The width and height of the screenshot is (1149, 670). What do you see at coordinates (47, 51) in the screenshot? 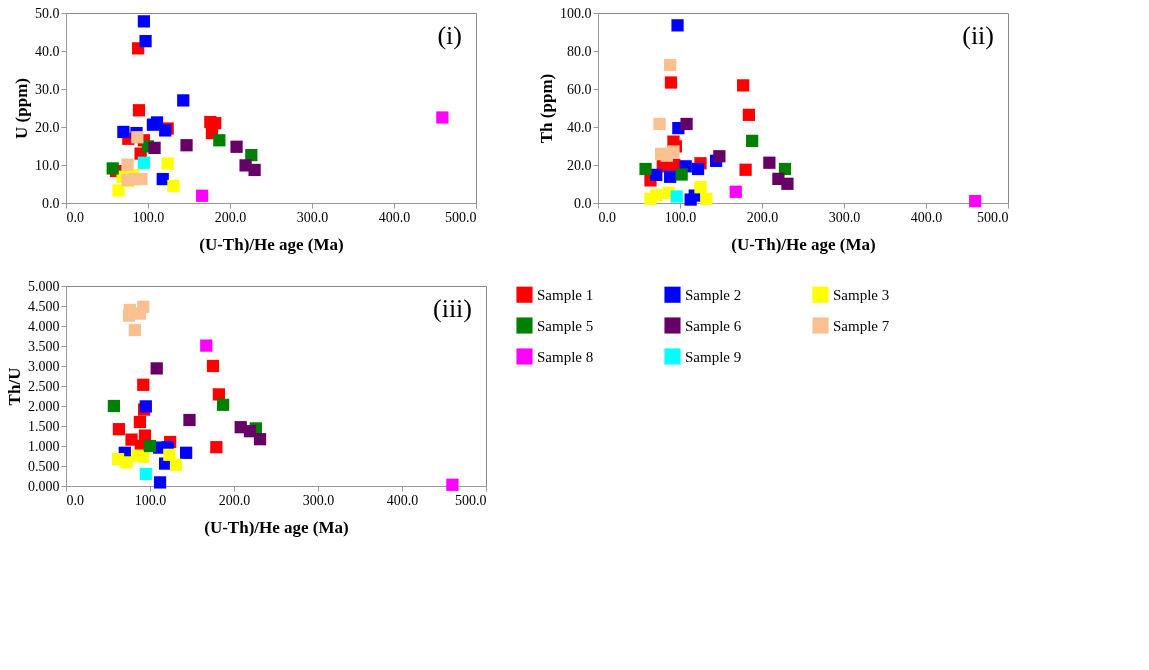
I see `y-tick-label: 40.0` at bounding box center [47, 51].